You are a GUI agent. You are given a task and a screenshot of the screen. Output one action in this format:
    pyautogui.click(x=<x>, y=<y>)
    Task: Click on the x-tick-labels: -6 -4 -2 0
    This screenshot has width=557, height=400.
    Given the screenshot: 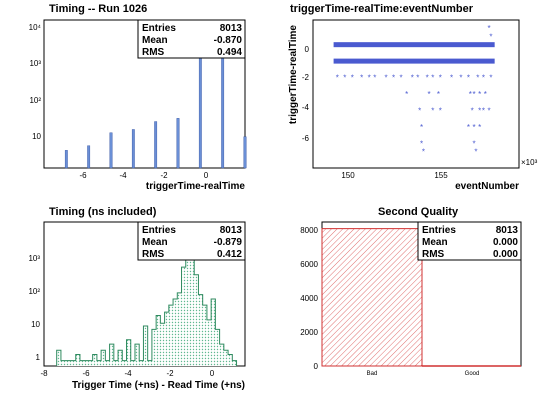 What is the action you would take?
    pyautogui.click(x=143, y=175)
    